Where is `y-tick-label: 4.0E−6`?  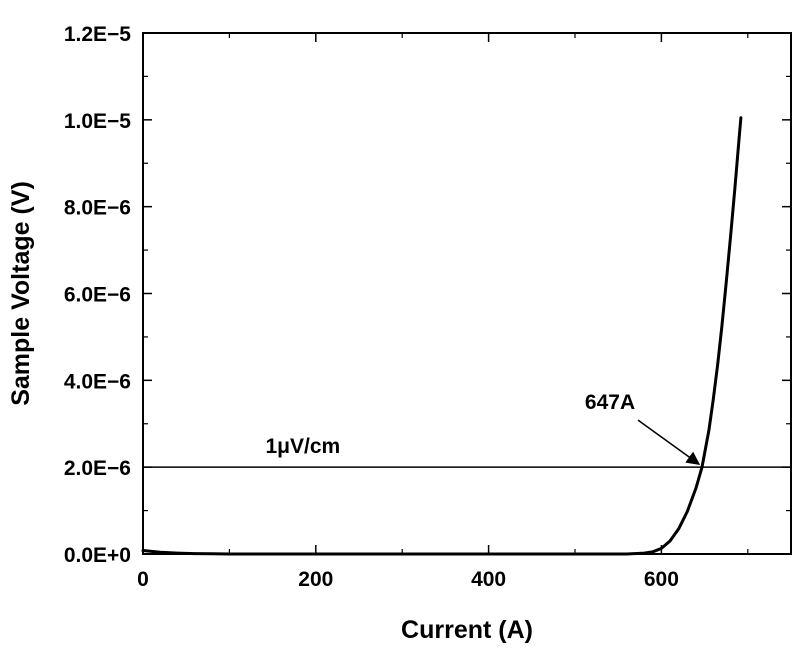 y-tick-label: 4.0E−6 is located at coordinates (97, 381).